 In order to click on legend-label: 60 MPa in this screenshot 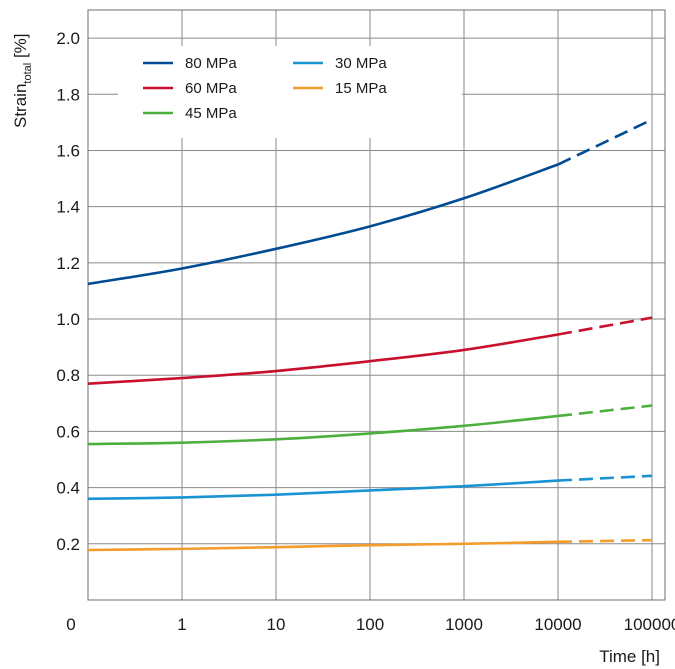, I will do `click(211, 88)`.